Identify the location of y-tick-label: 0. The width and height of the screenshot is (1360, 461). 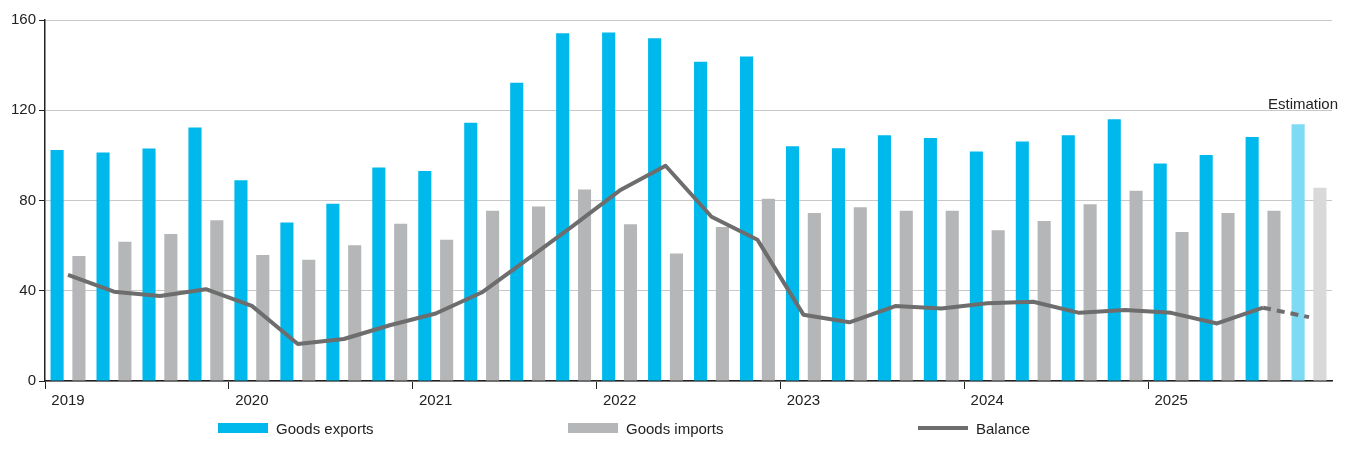
(32, 380).